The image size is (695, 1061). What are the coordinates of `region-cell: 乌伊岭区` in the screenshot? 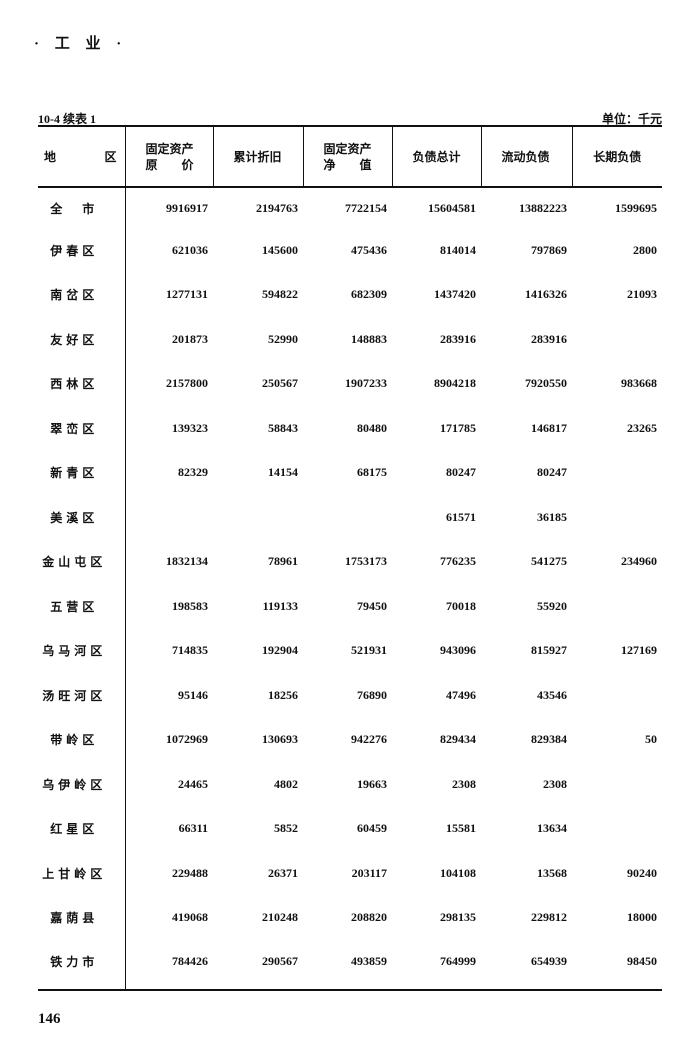 It's located at (82, 789).